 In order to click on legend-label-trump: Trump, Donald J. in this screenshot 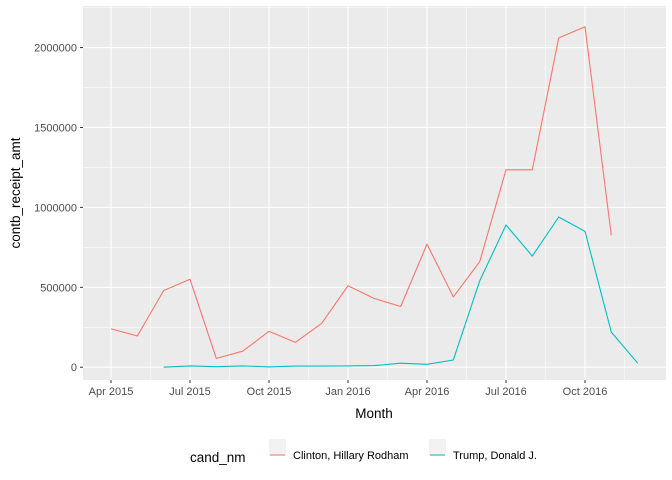, I will do `click(495, 456)`.